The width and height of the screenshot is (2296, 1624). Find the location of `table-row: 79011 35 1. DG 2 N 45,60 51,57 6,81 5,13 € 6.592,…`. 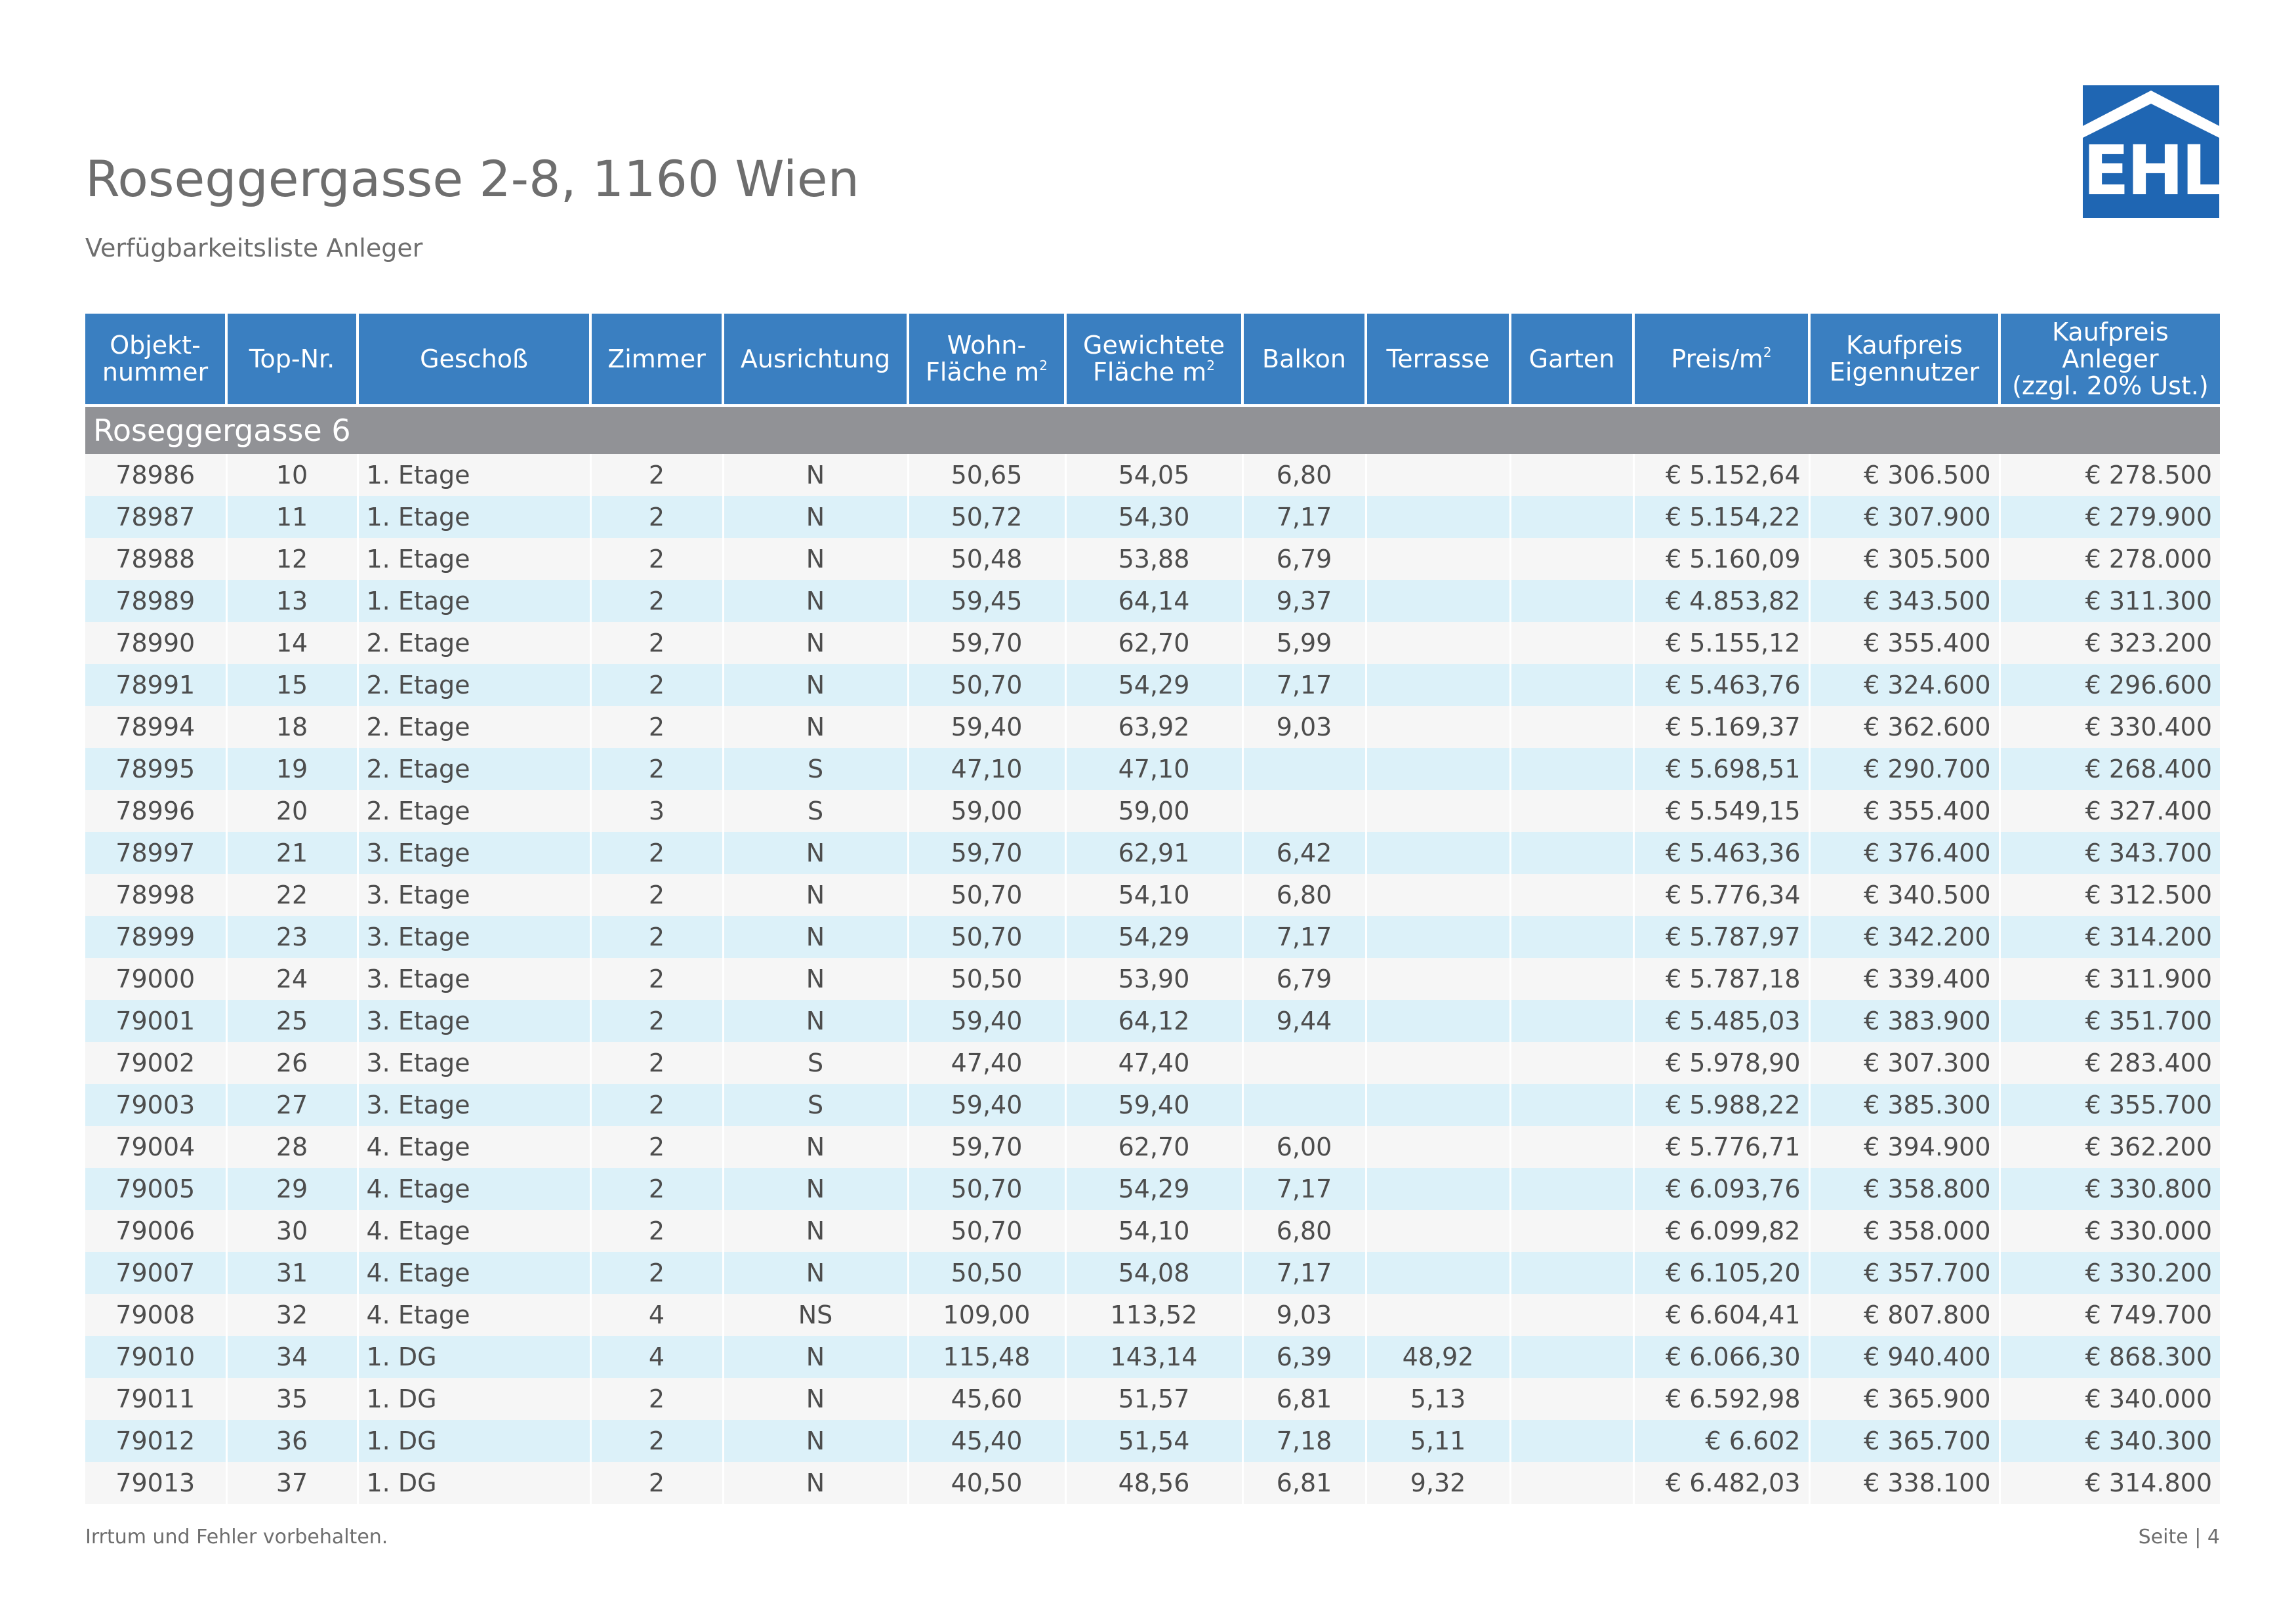

table-row: 79011 35 1. DG 2 N 45,60 51,57 6,81 5,13 € 6.592,… is located at coordinates (1153, 1399).